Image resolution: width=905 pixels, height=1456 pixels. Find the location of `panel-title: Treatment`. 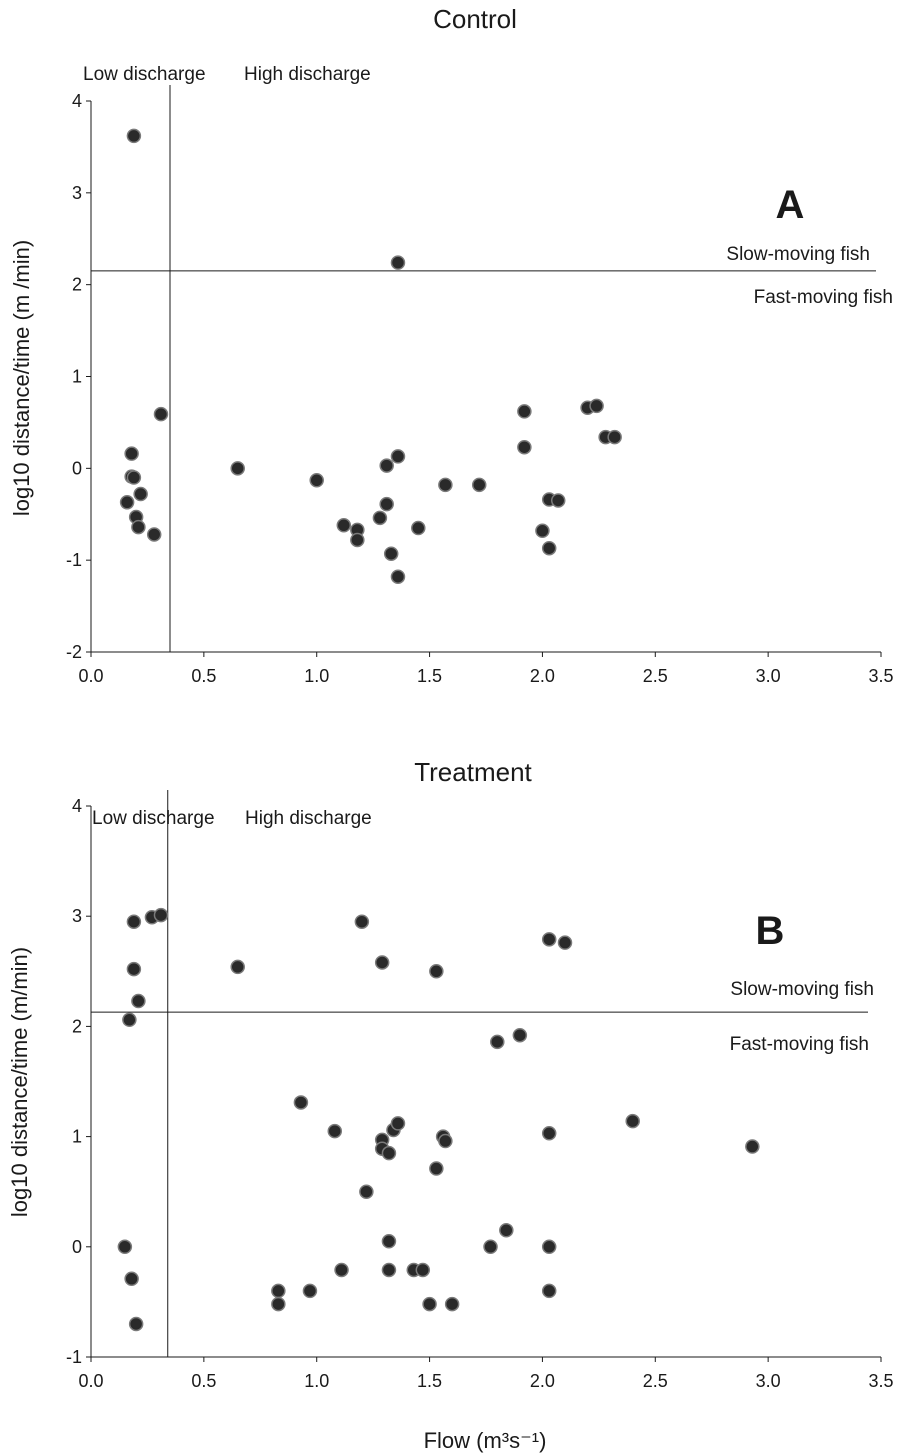

panel-title: Treatment is located at coordinates (473, 772).